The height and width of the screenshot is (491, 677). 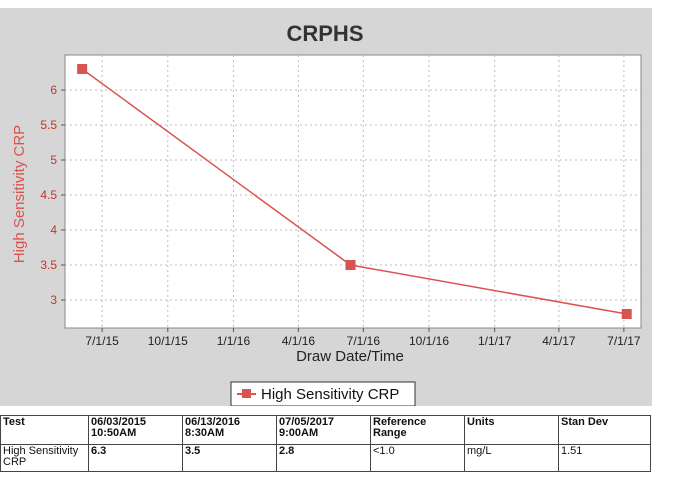 I want to click on table-header-cell: 07/05/2017 9:00AM, so click(x=323, y=430).